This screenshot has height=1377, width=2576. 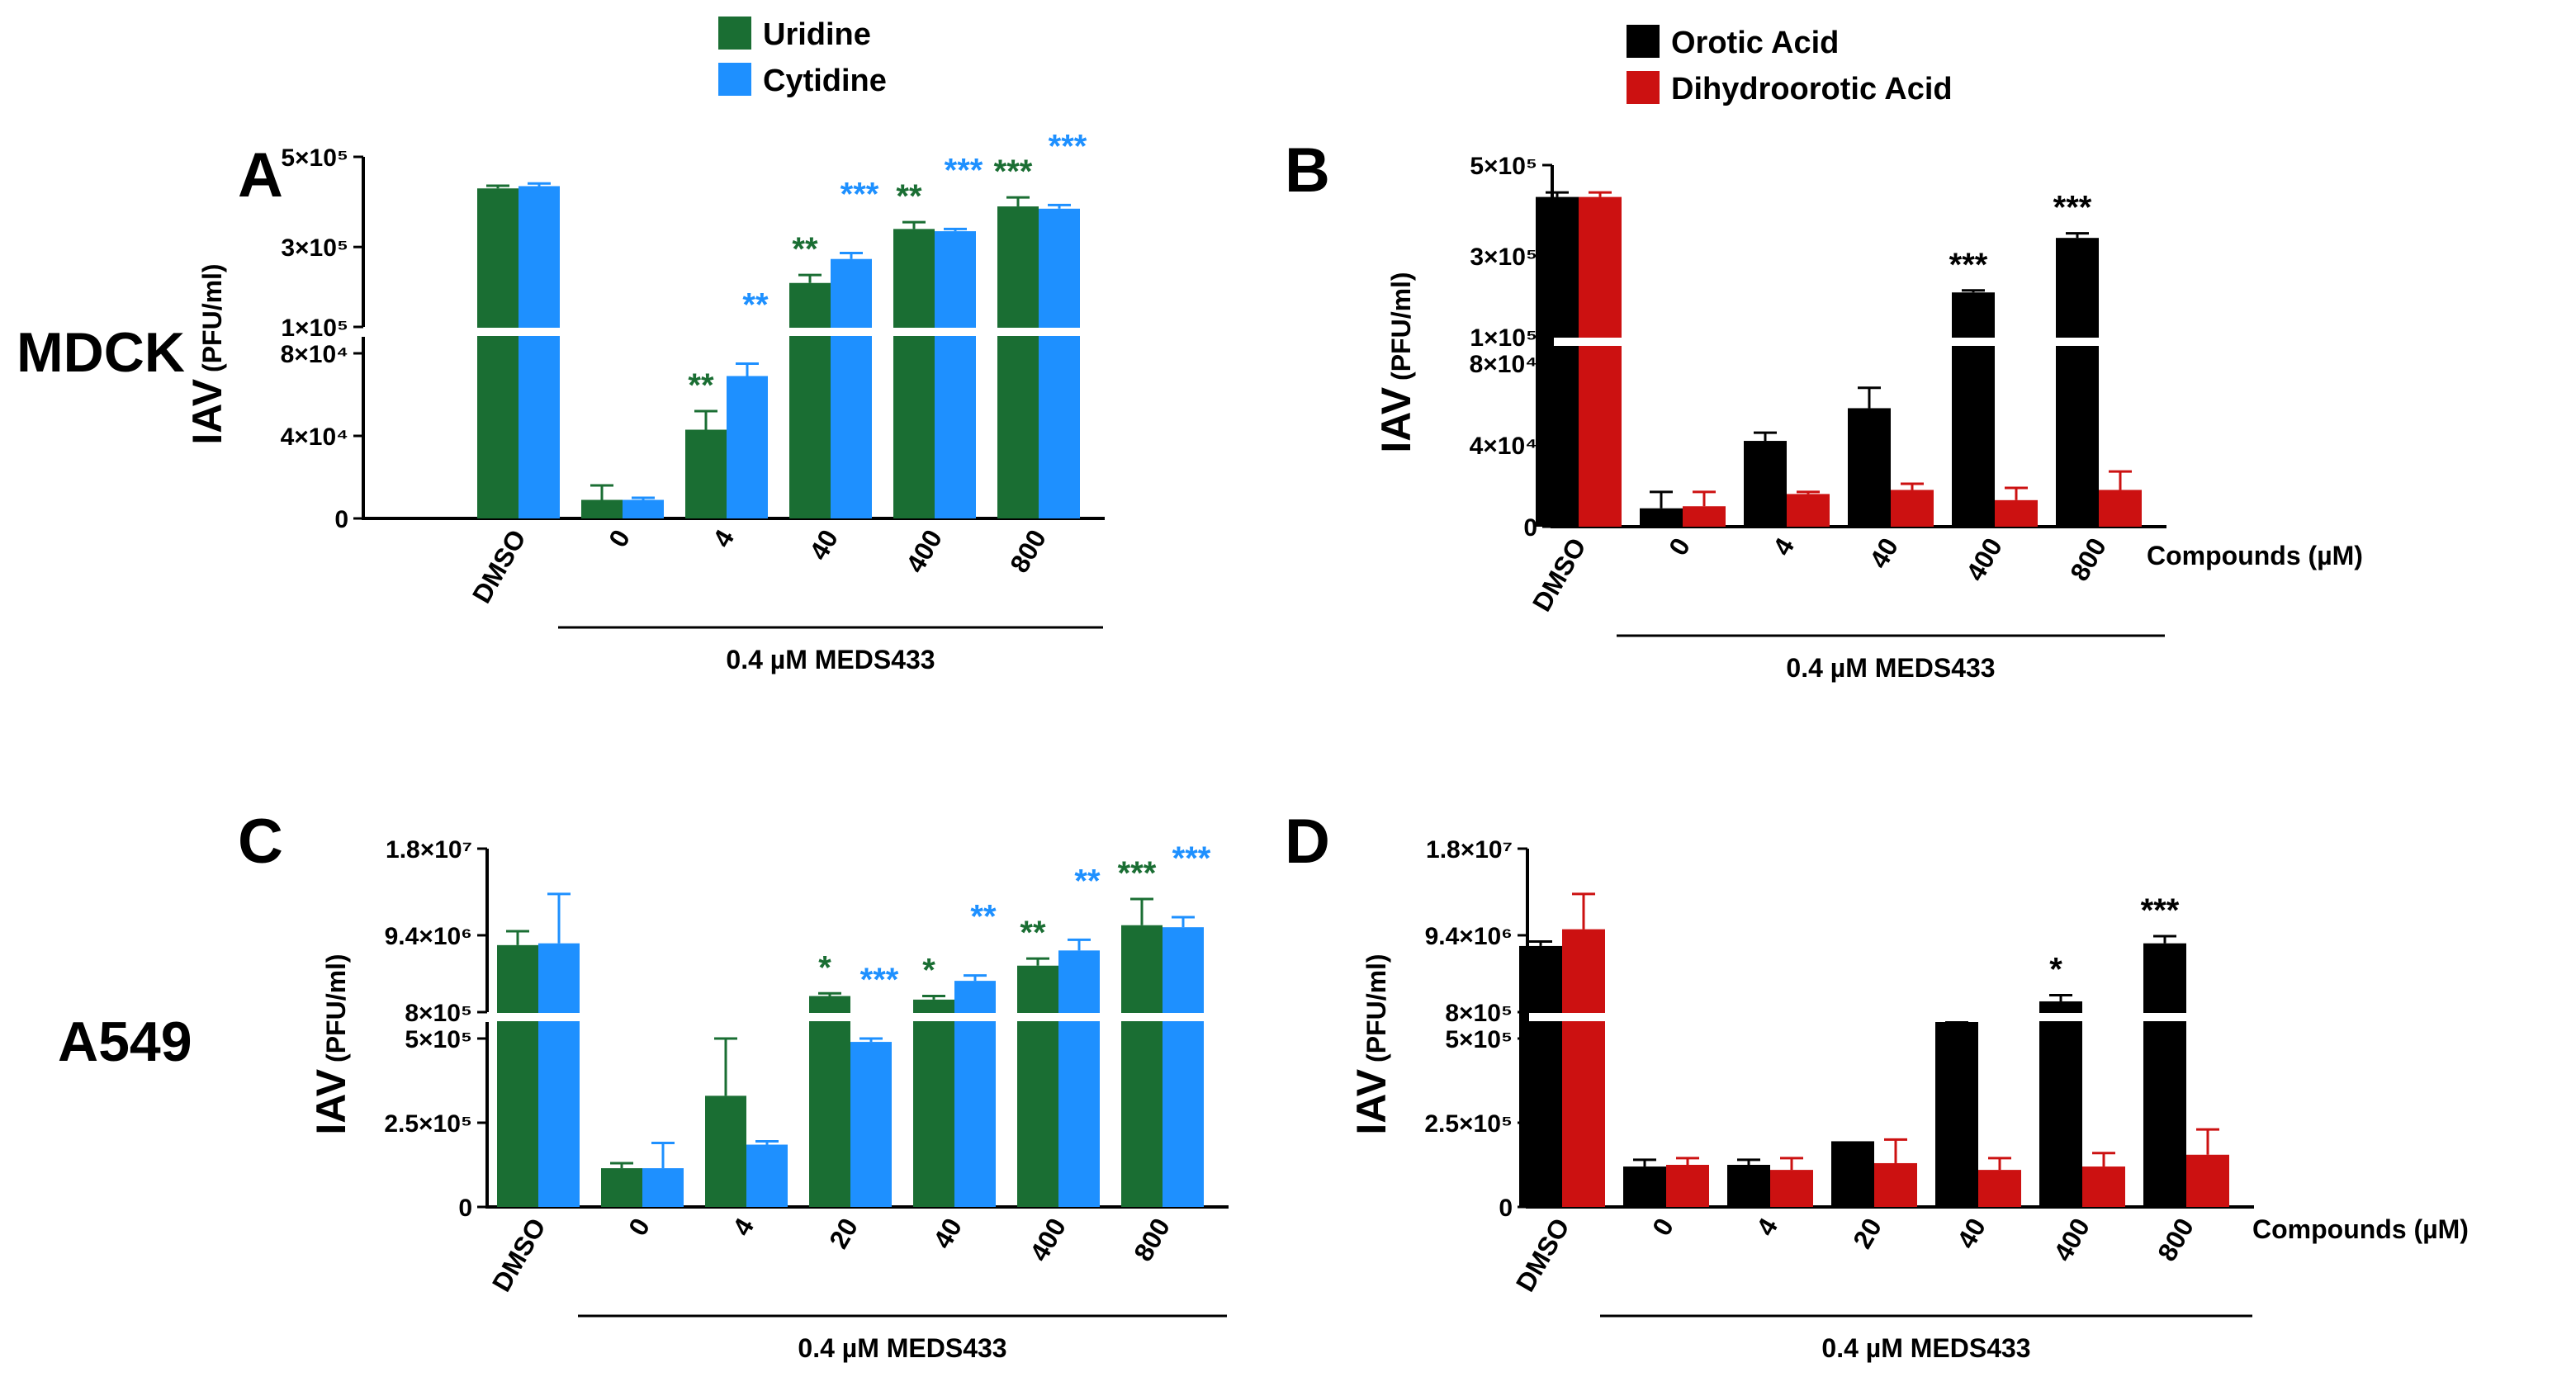 I want to click on x-axis-label: Compounds (µM), so click(x=2360, y=1229).